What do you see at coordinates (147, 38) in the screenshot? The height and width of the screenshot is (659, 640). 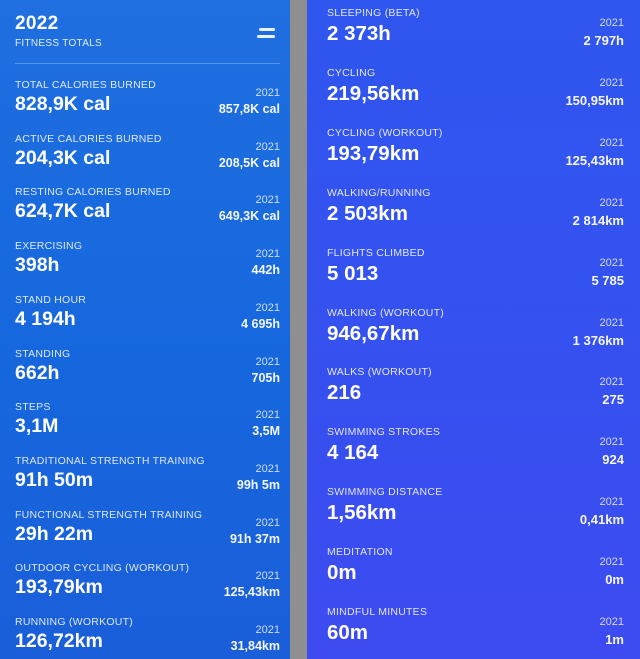 I see `fitness-header: 2022 FITNESS TOTALS` at bounding box center [147, 38].